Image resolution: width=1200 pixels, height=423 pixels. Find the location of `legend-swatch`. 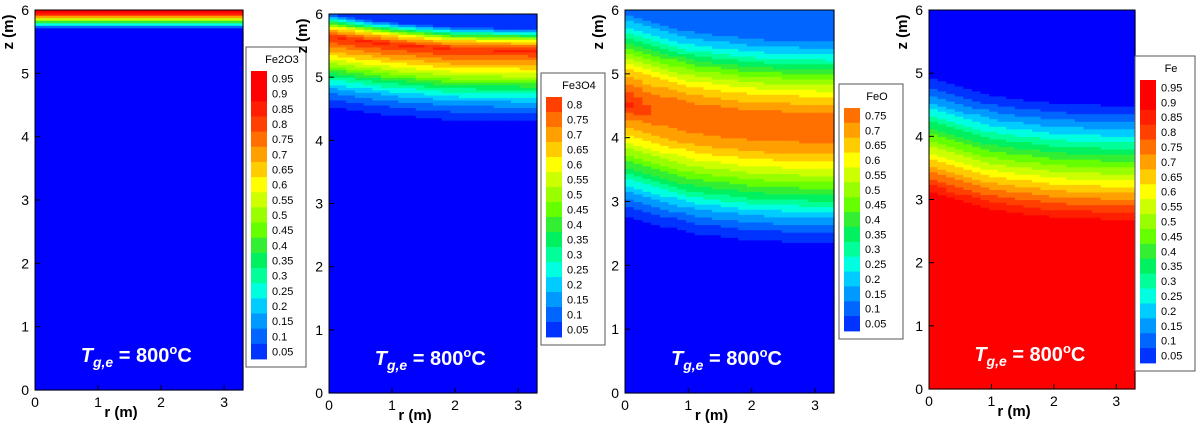

legend-swatch is located at coordinates (259, 230).